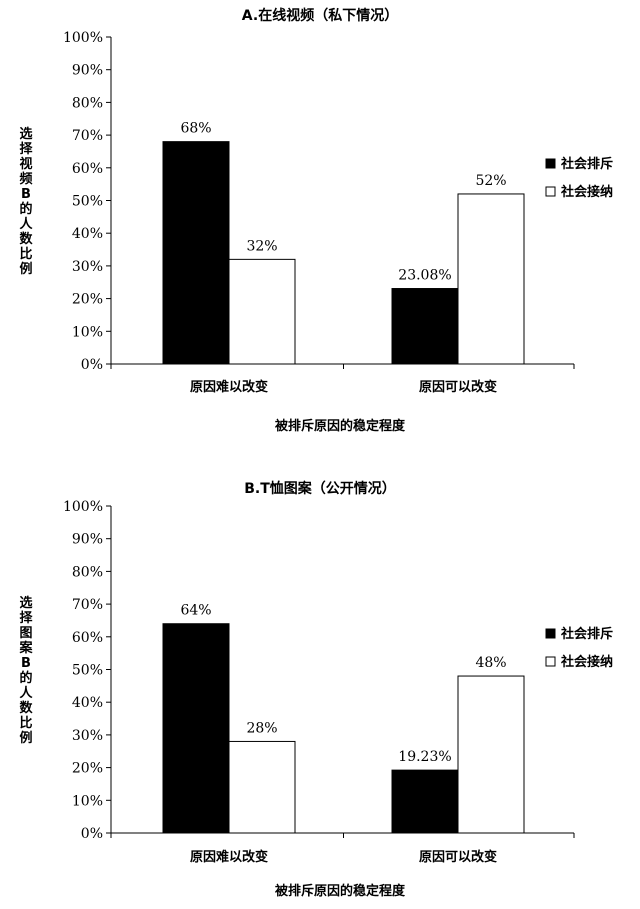 This screenshot has width=640, height=909. Describe the element at coordinates (25, 179) in the screenshot. I see `y-axis-title-char: 频` at that location.